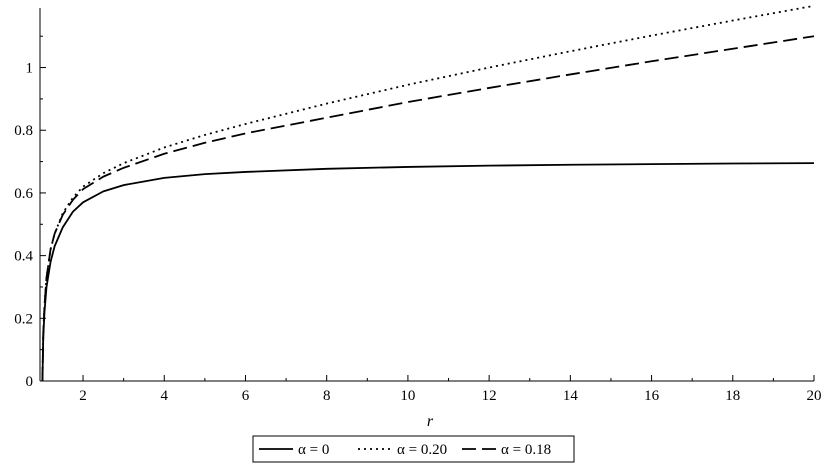  I want to click on x-tick-label: 10, so click(407, 396).